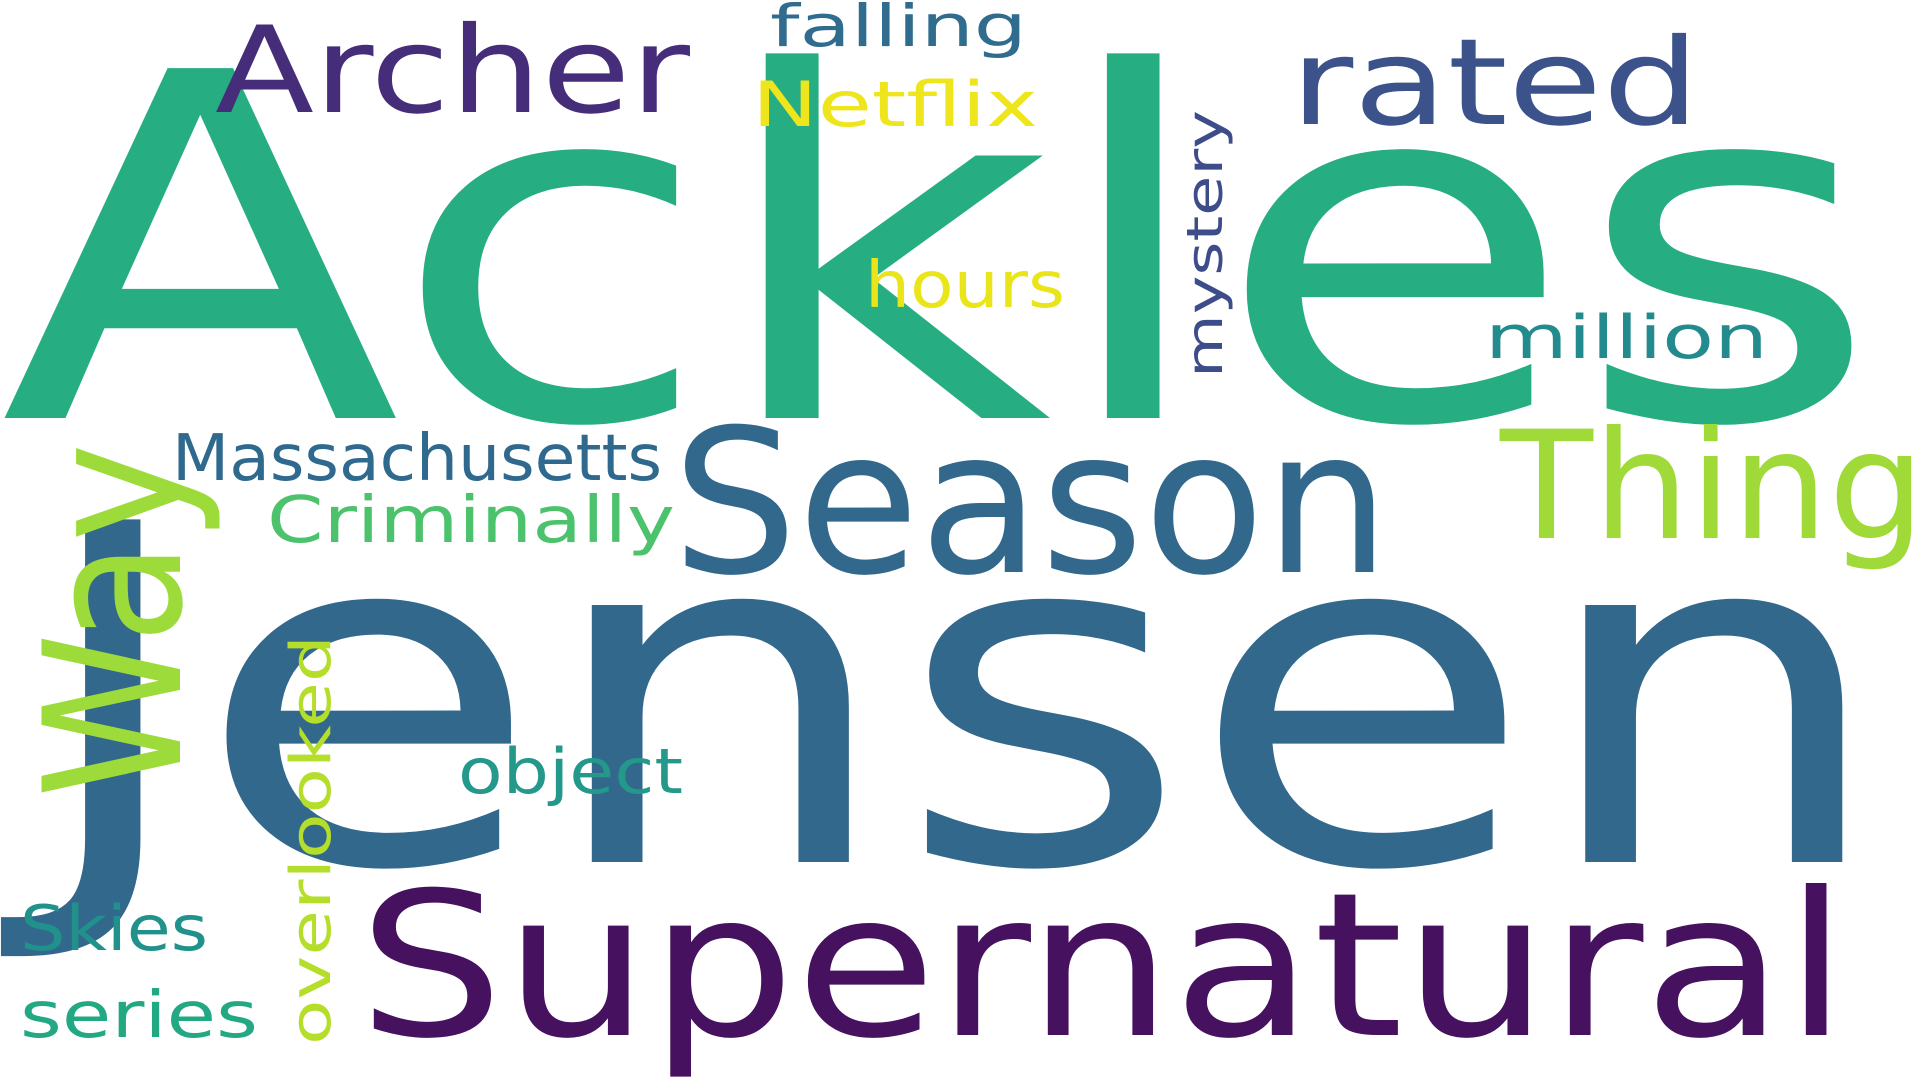  What do you see at coordinates (895, 104) in the screenshot?
I see `word-netflix: Netflix` at bounding box center [895, 104].